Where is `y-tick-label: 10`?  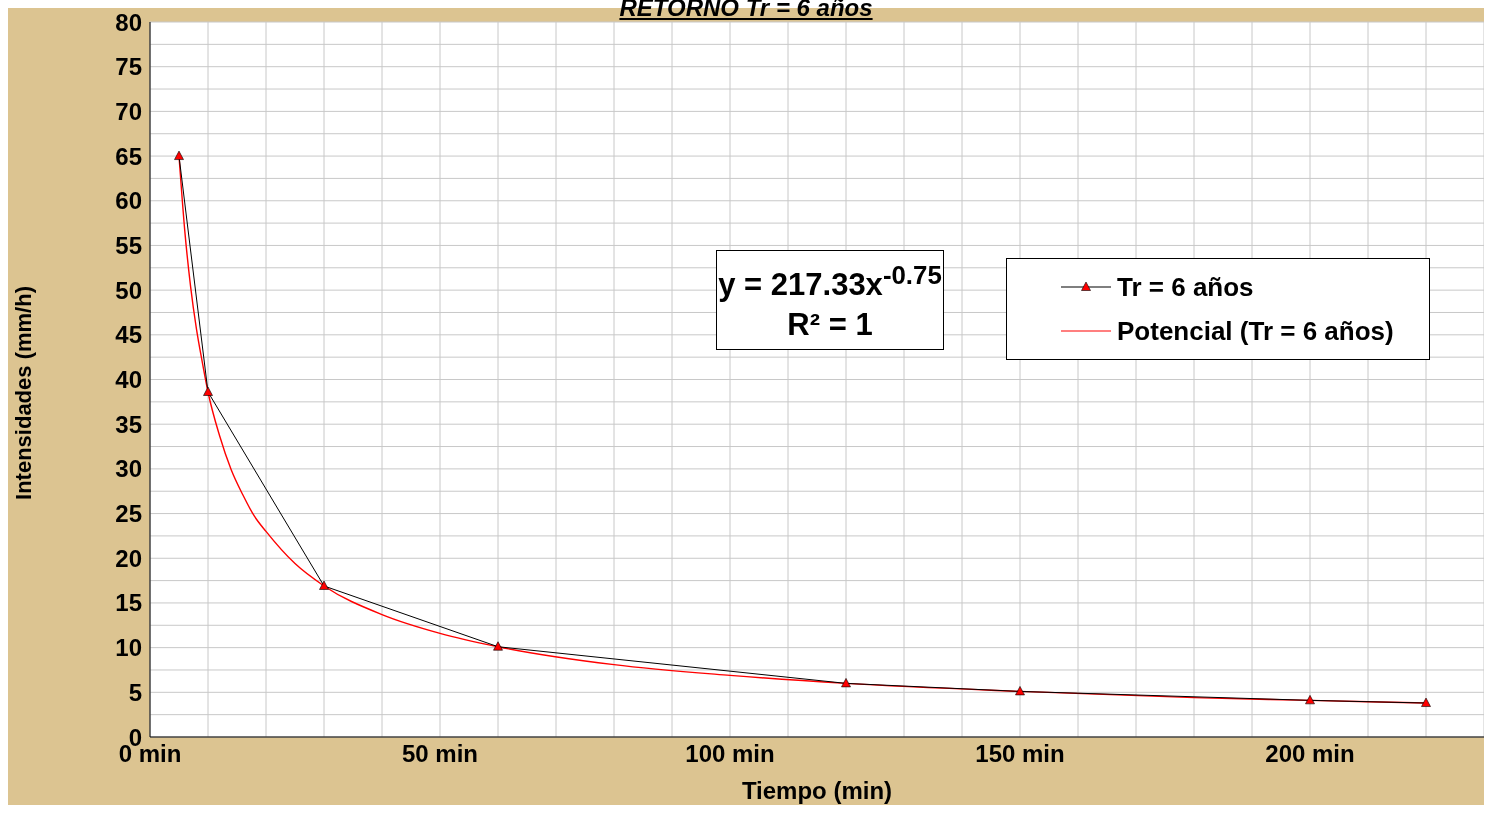
y-tick-label: 10 is located at coordinates (128, 648).